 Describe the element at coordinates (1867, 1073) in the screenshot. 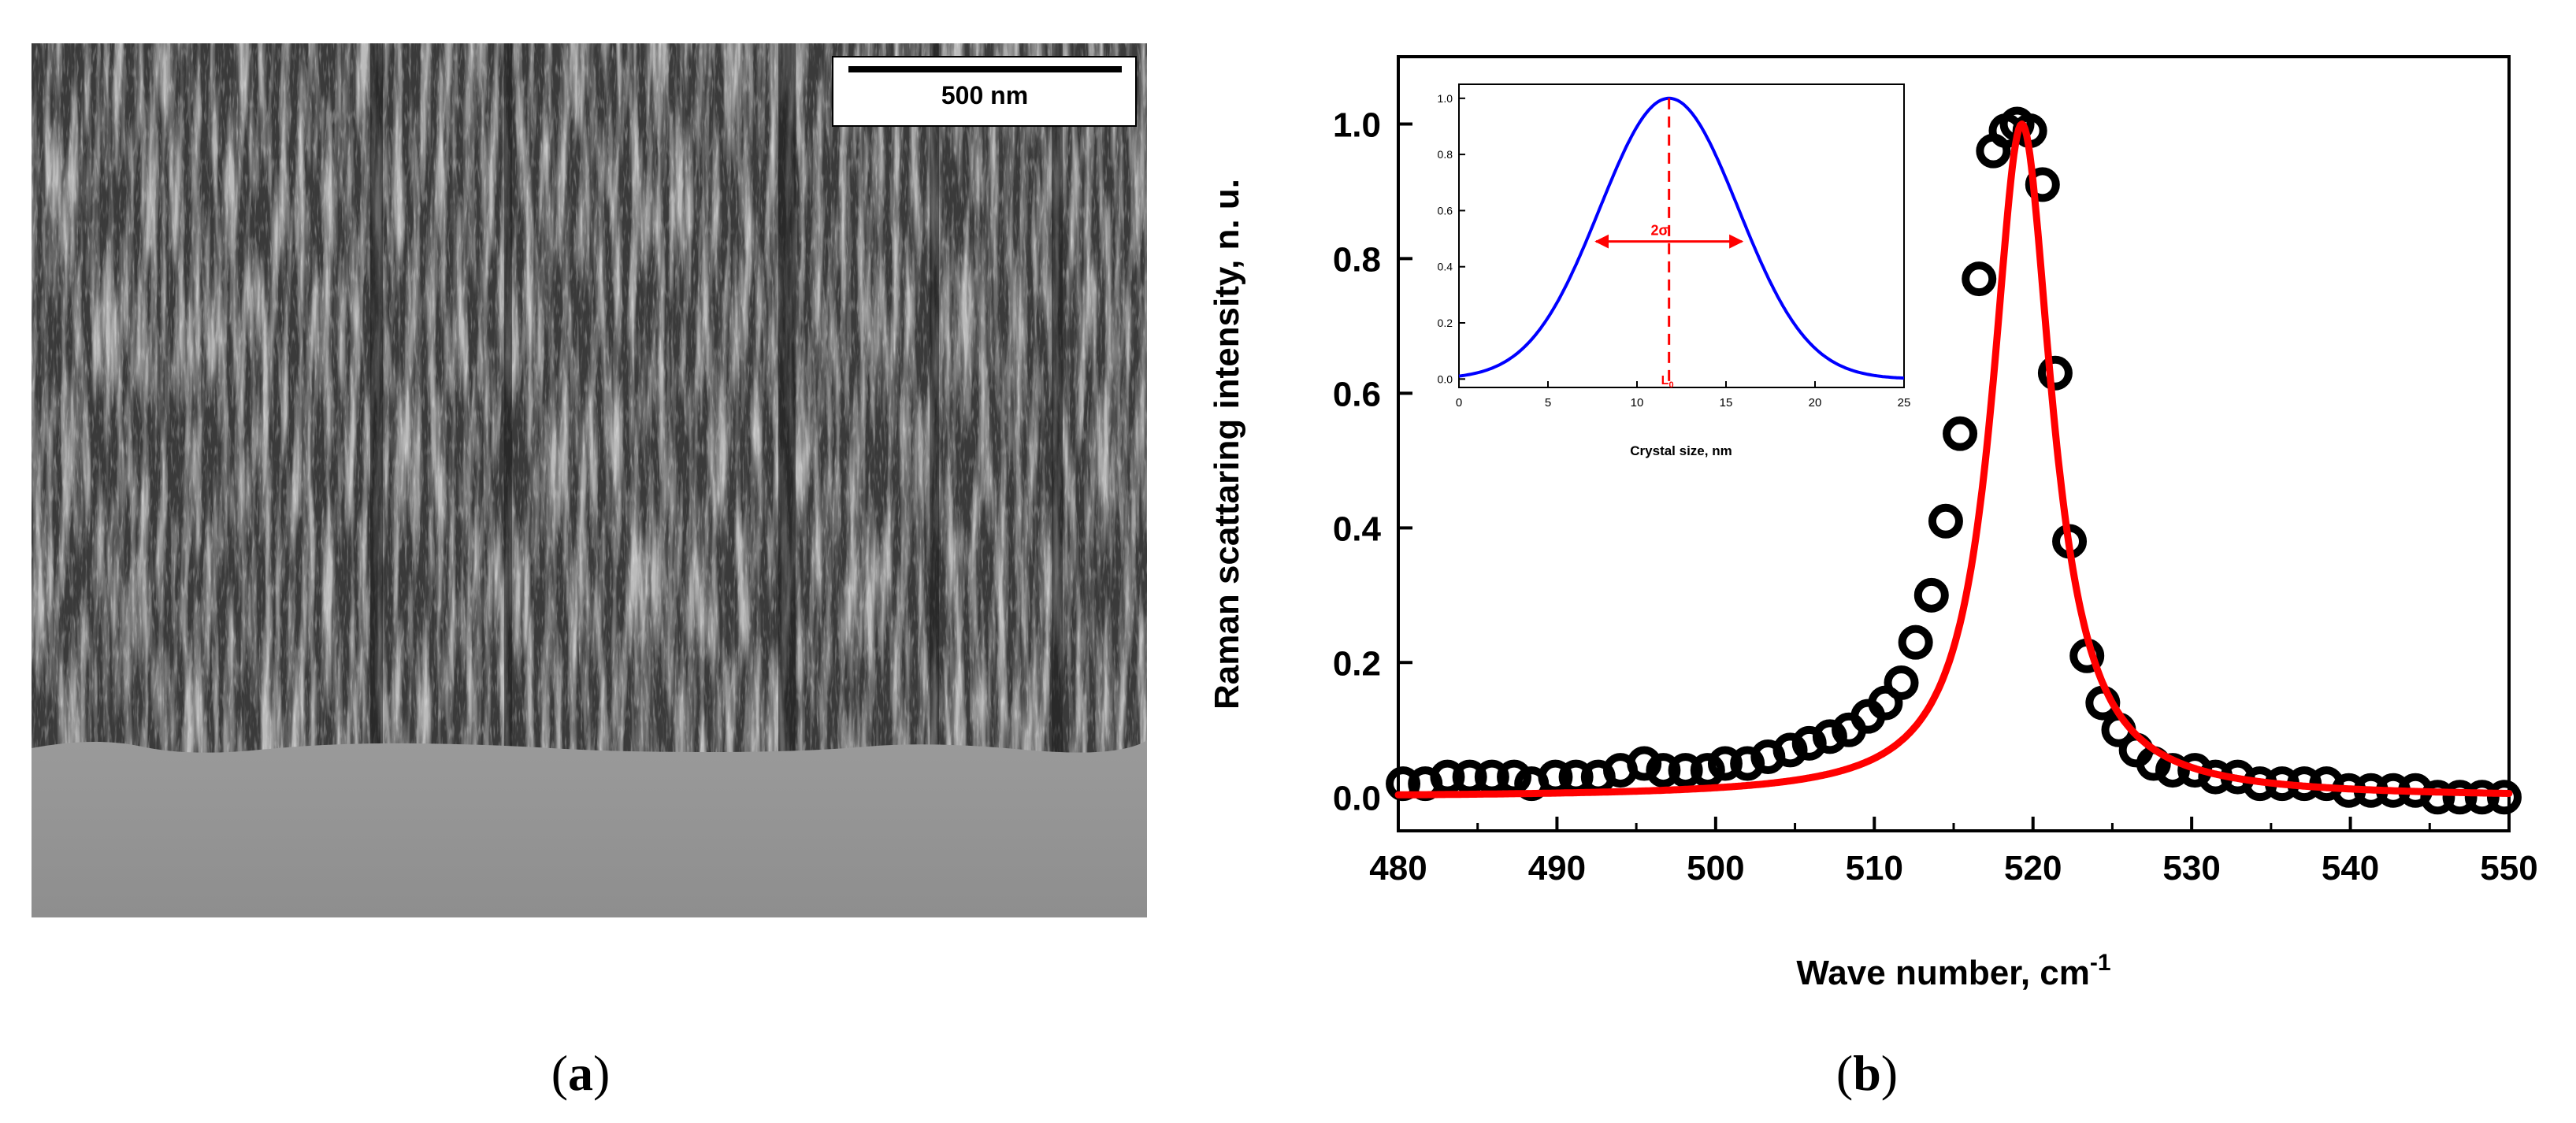

I see `panel-b-caption: (b)` at that location.